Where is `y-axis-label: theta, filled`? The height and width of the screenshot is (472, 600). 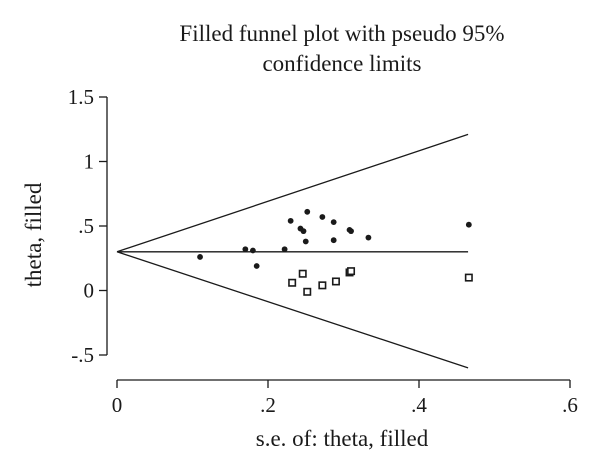
y-axis-label: theta, filled is located at coordinates (33, 234).